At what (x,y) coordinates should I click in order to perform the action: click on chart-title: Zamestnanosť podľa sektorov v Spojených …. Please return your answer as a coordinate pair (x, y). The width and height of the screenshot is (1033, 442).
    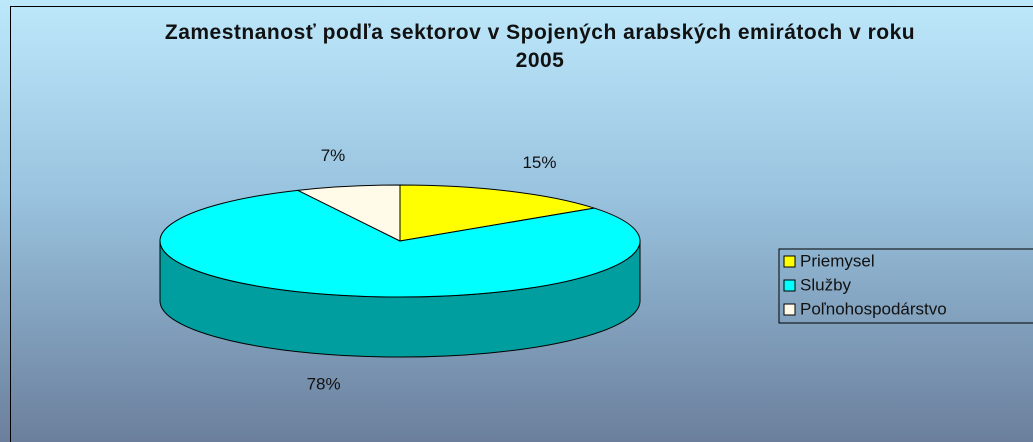
    Looking at the image, I should click on (540, 46).